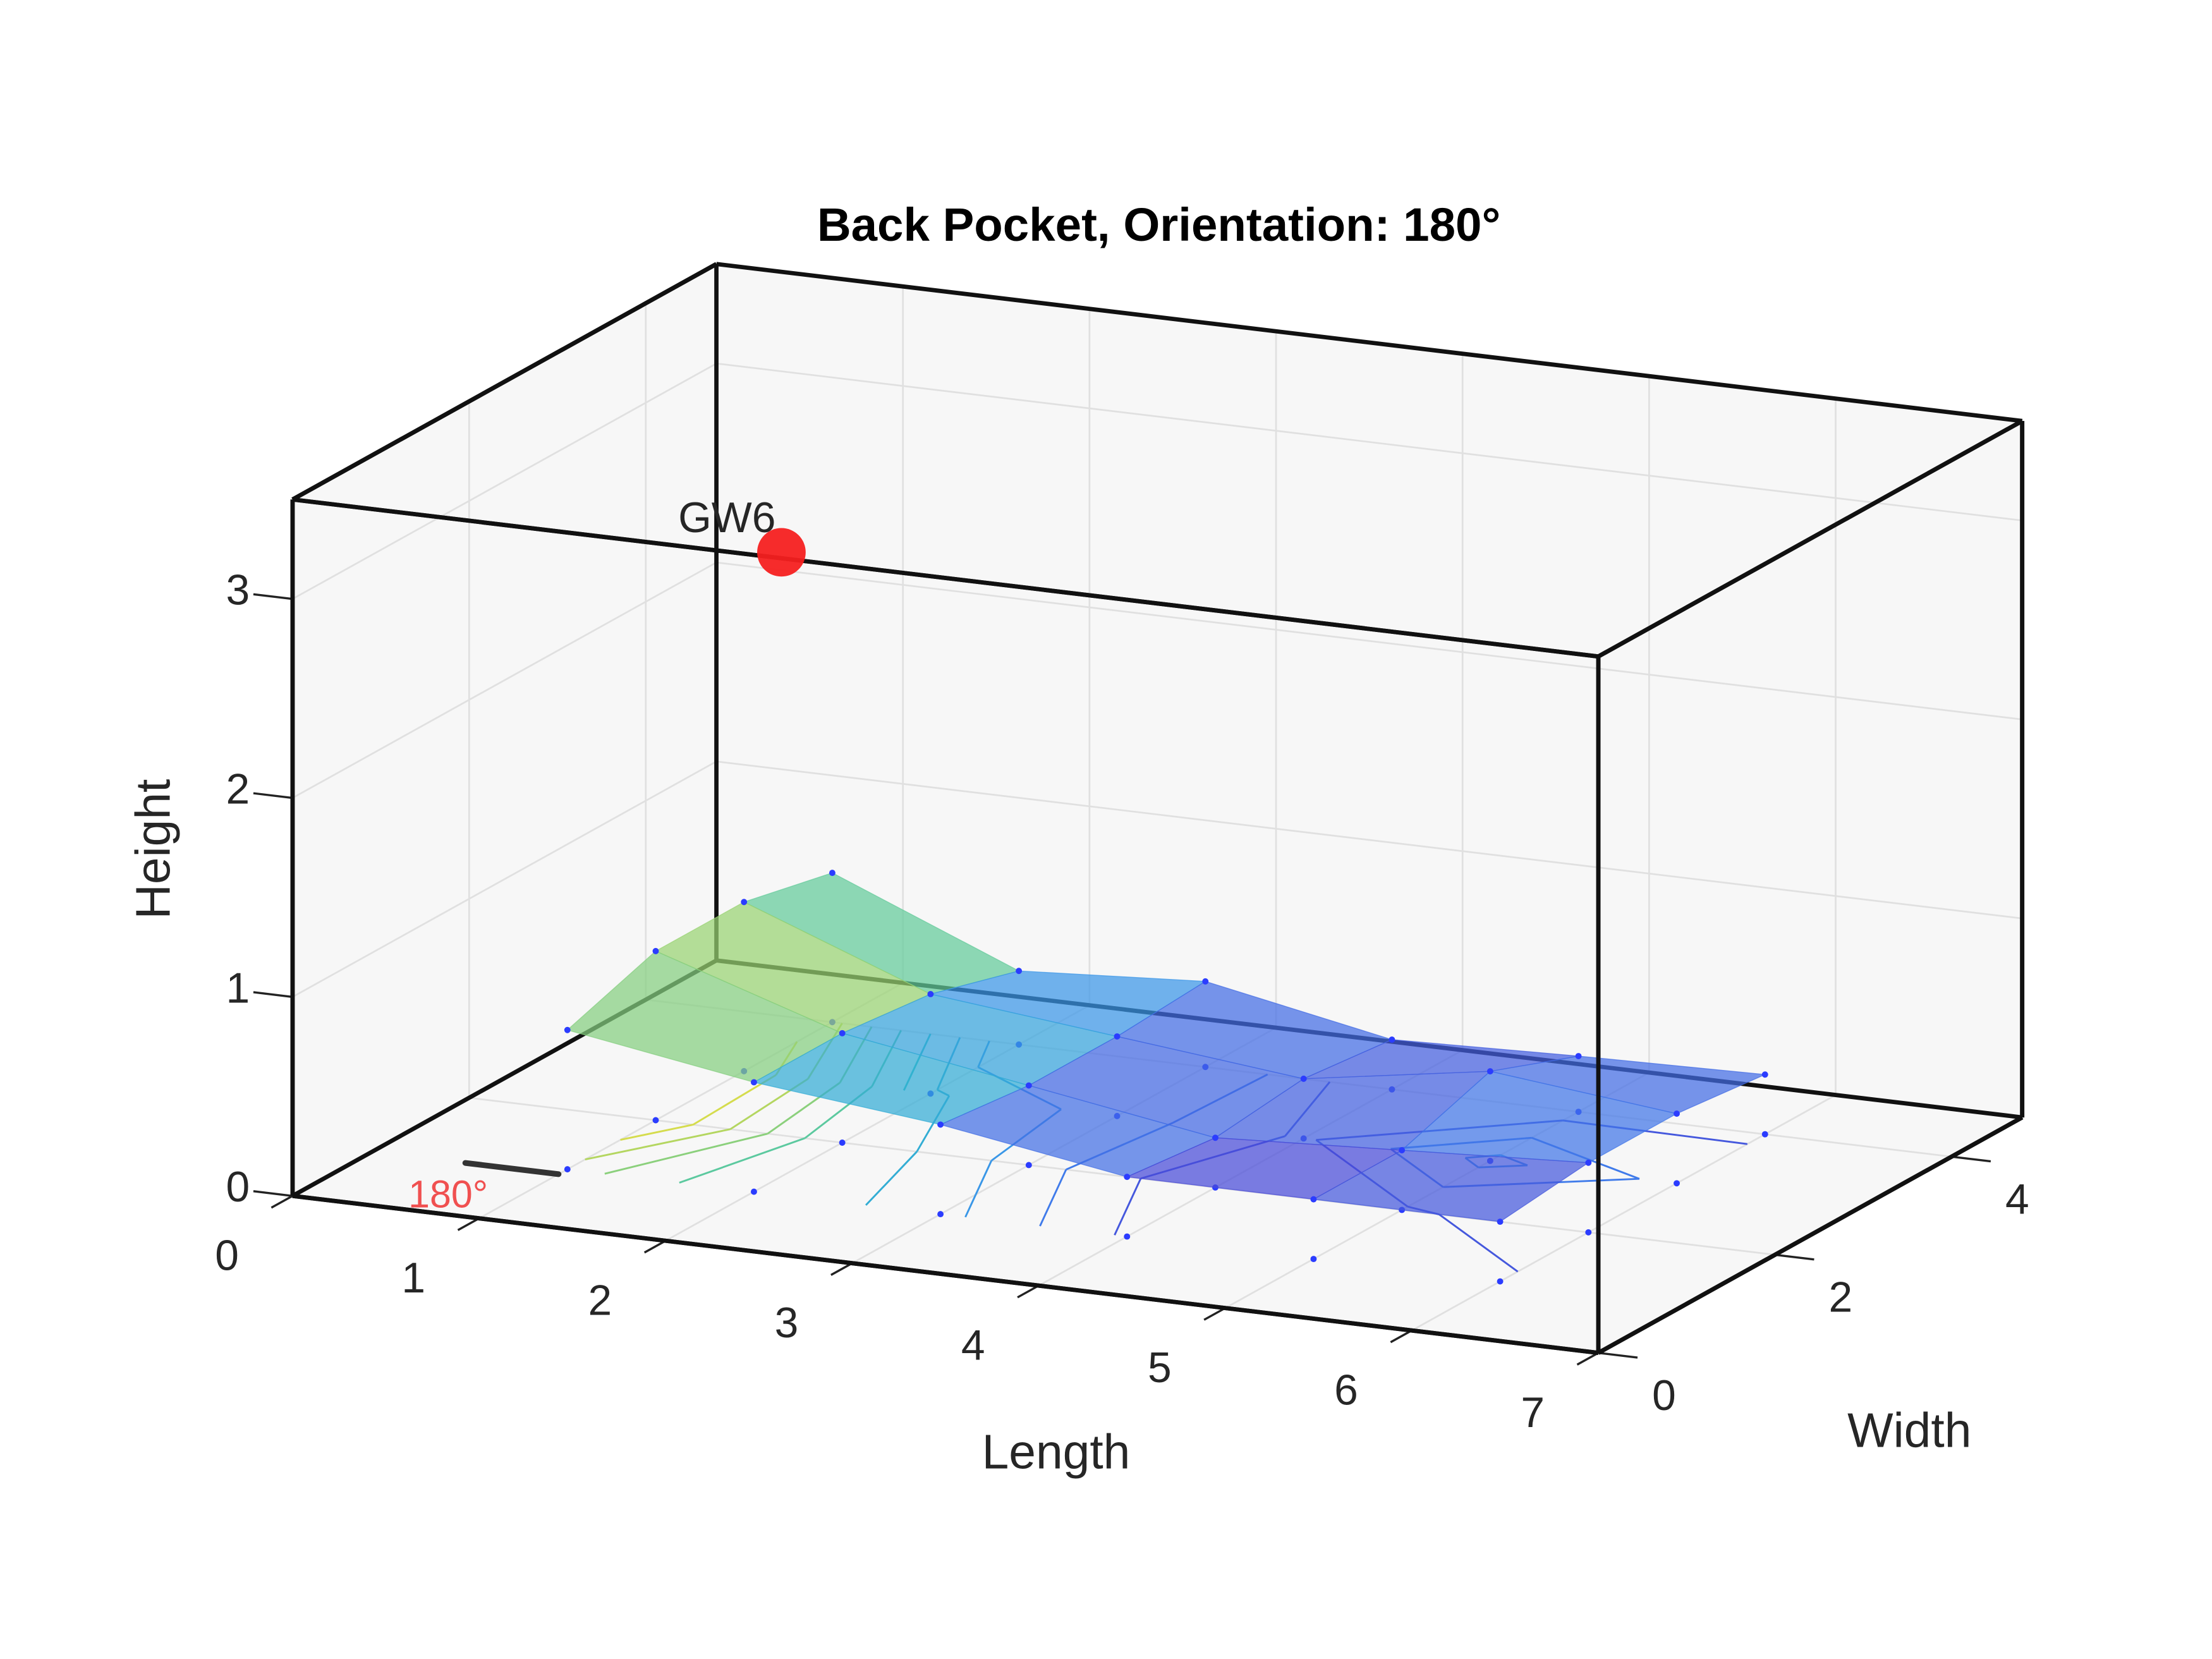 The width and height of the screenshot is (2212, 1659). Describe the element at coordinates (1056, 1453) in the screenshot. I see `x-axis-label: Length` at that location.